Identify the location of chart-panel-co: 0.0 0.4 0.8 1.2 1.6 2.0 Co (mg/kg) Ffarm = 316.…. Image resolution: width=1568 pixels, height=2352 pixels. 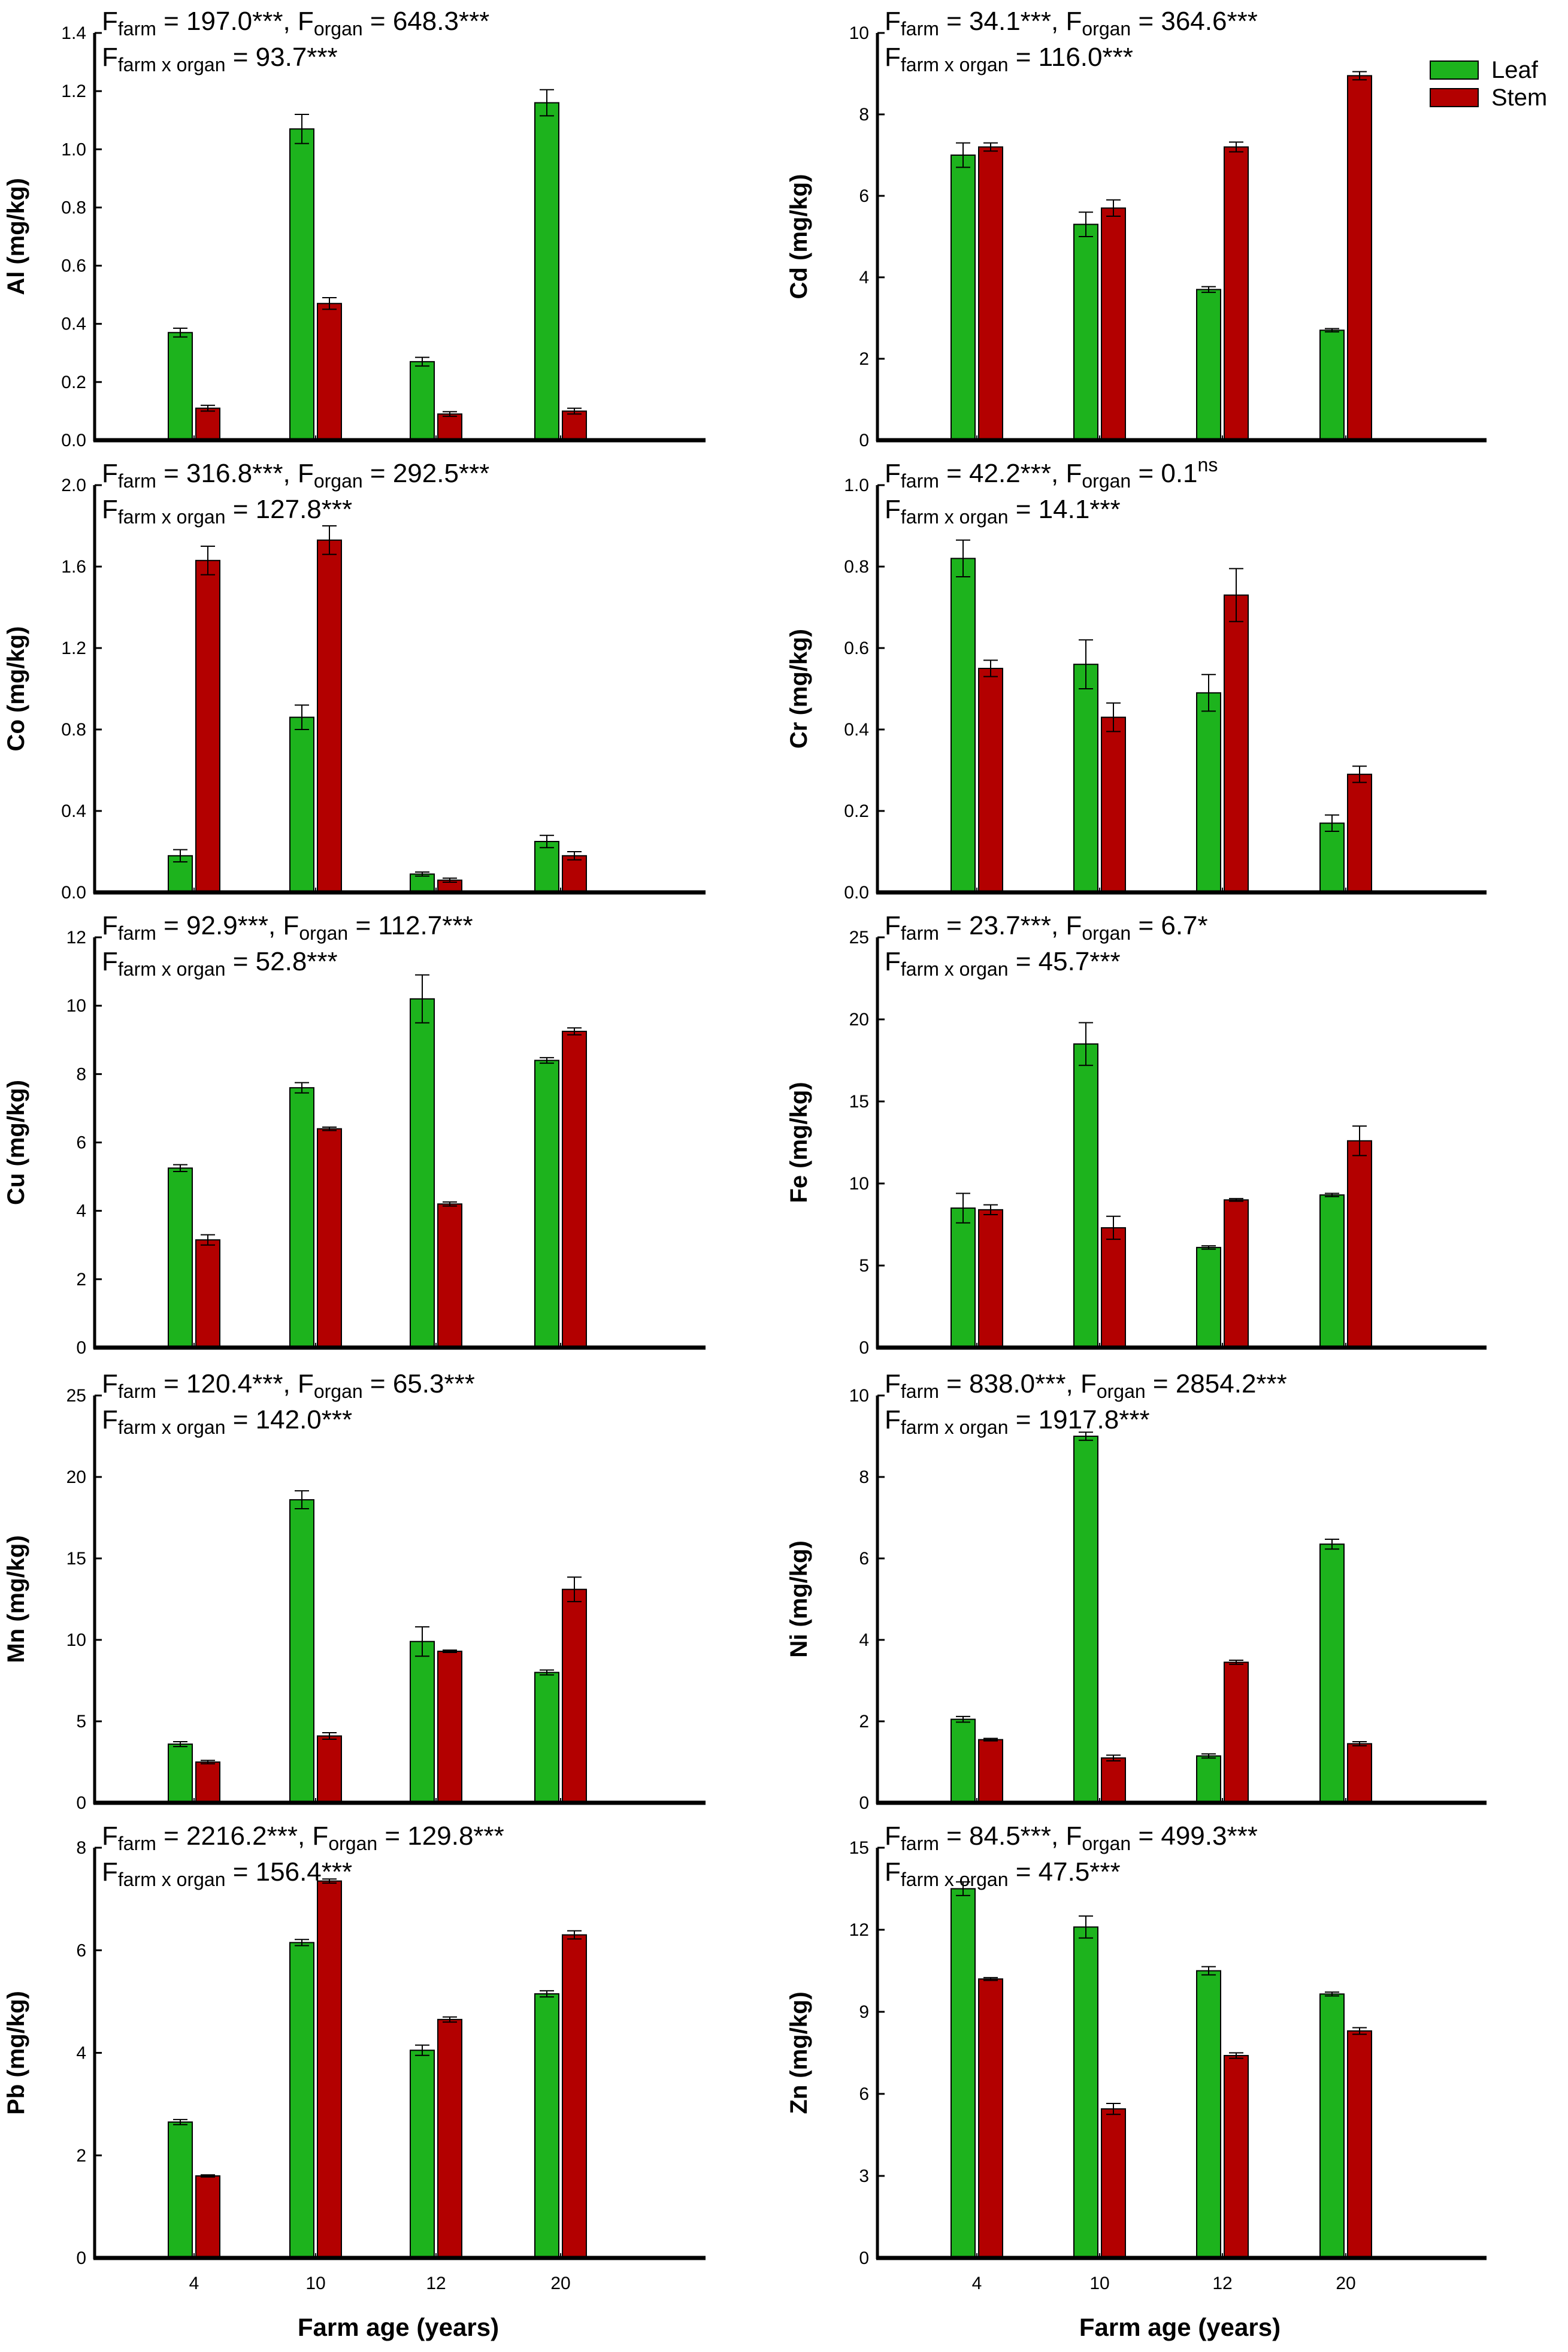
(354, 681).